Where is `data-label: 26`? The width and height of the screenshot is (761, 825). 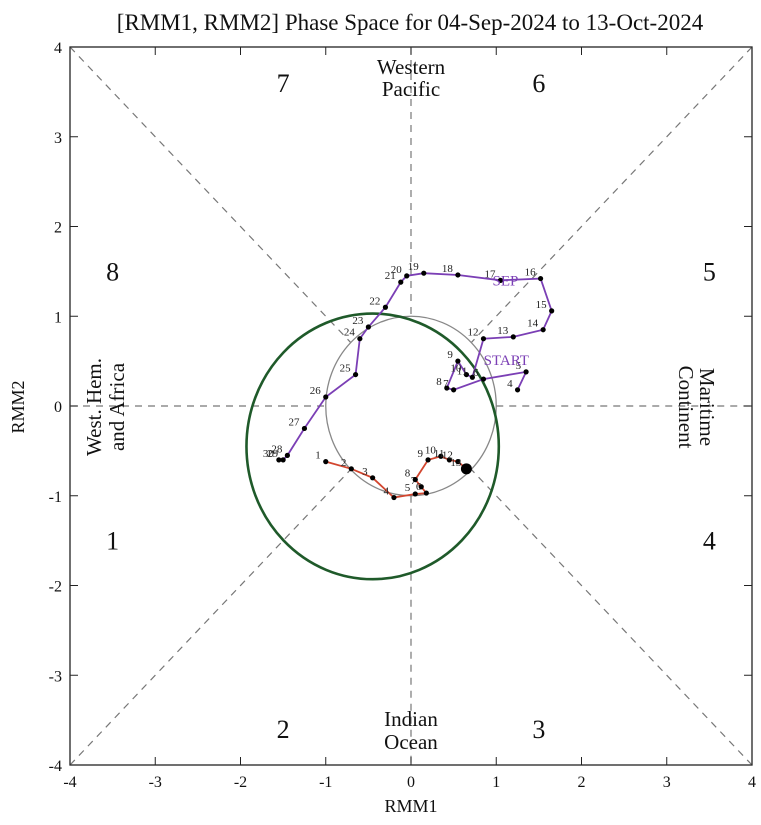
data-label: 26 is located at coordinates (316, 391).